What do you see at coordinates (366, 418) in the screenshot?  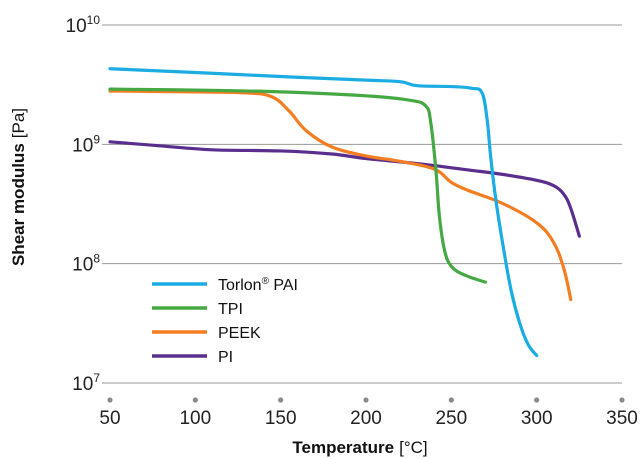 I see `x-tick-label: 200` at bounding box center [366, 418].